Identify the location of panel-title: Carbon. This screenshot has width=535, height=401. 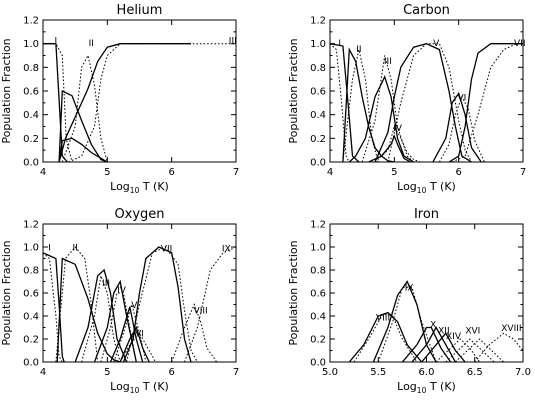
(426, 10).